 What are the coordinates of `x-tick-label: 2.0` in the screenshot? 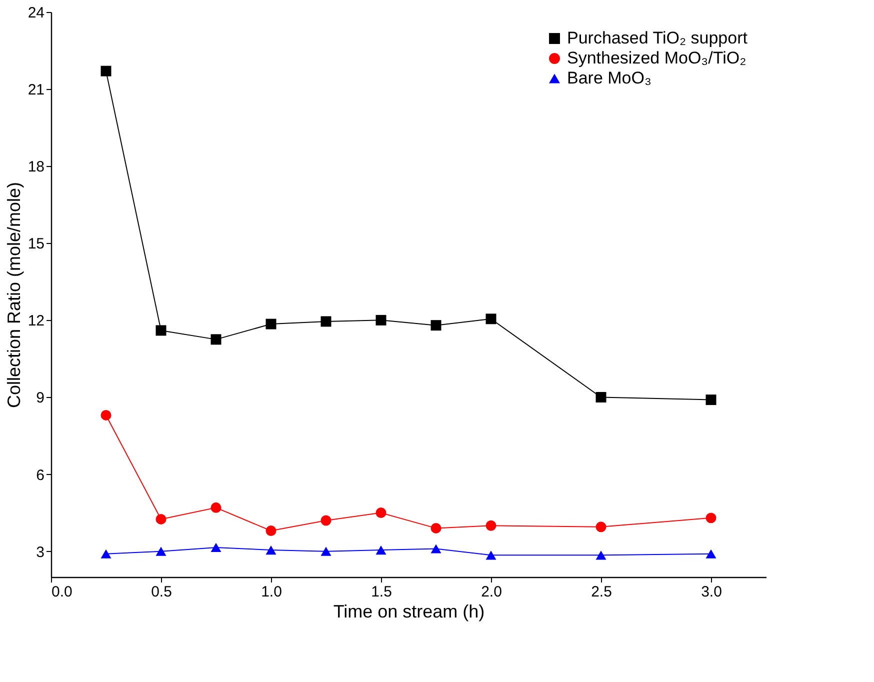 It's located at (491, 592).